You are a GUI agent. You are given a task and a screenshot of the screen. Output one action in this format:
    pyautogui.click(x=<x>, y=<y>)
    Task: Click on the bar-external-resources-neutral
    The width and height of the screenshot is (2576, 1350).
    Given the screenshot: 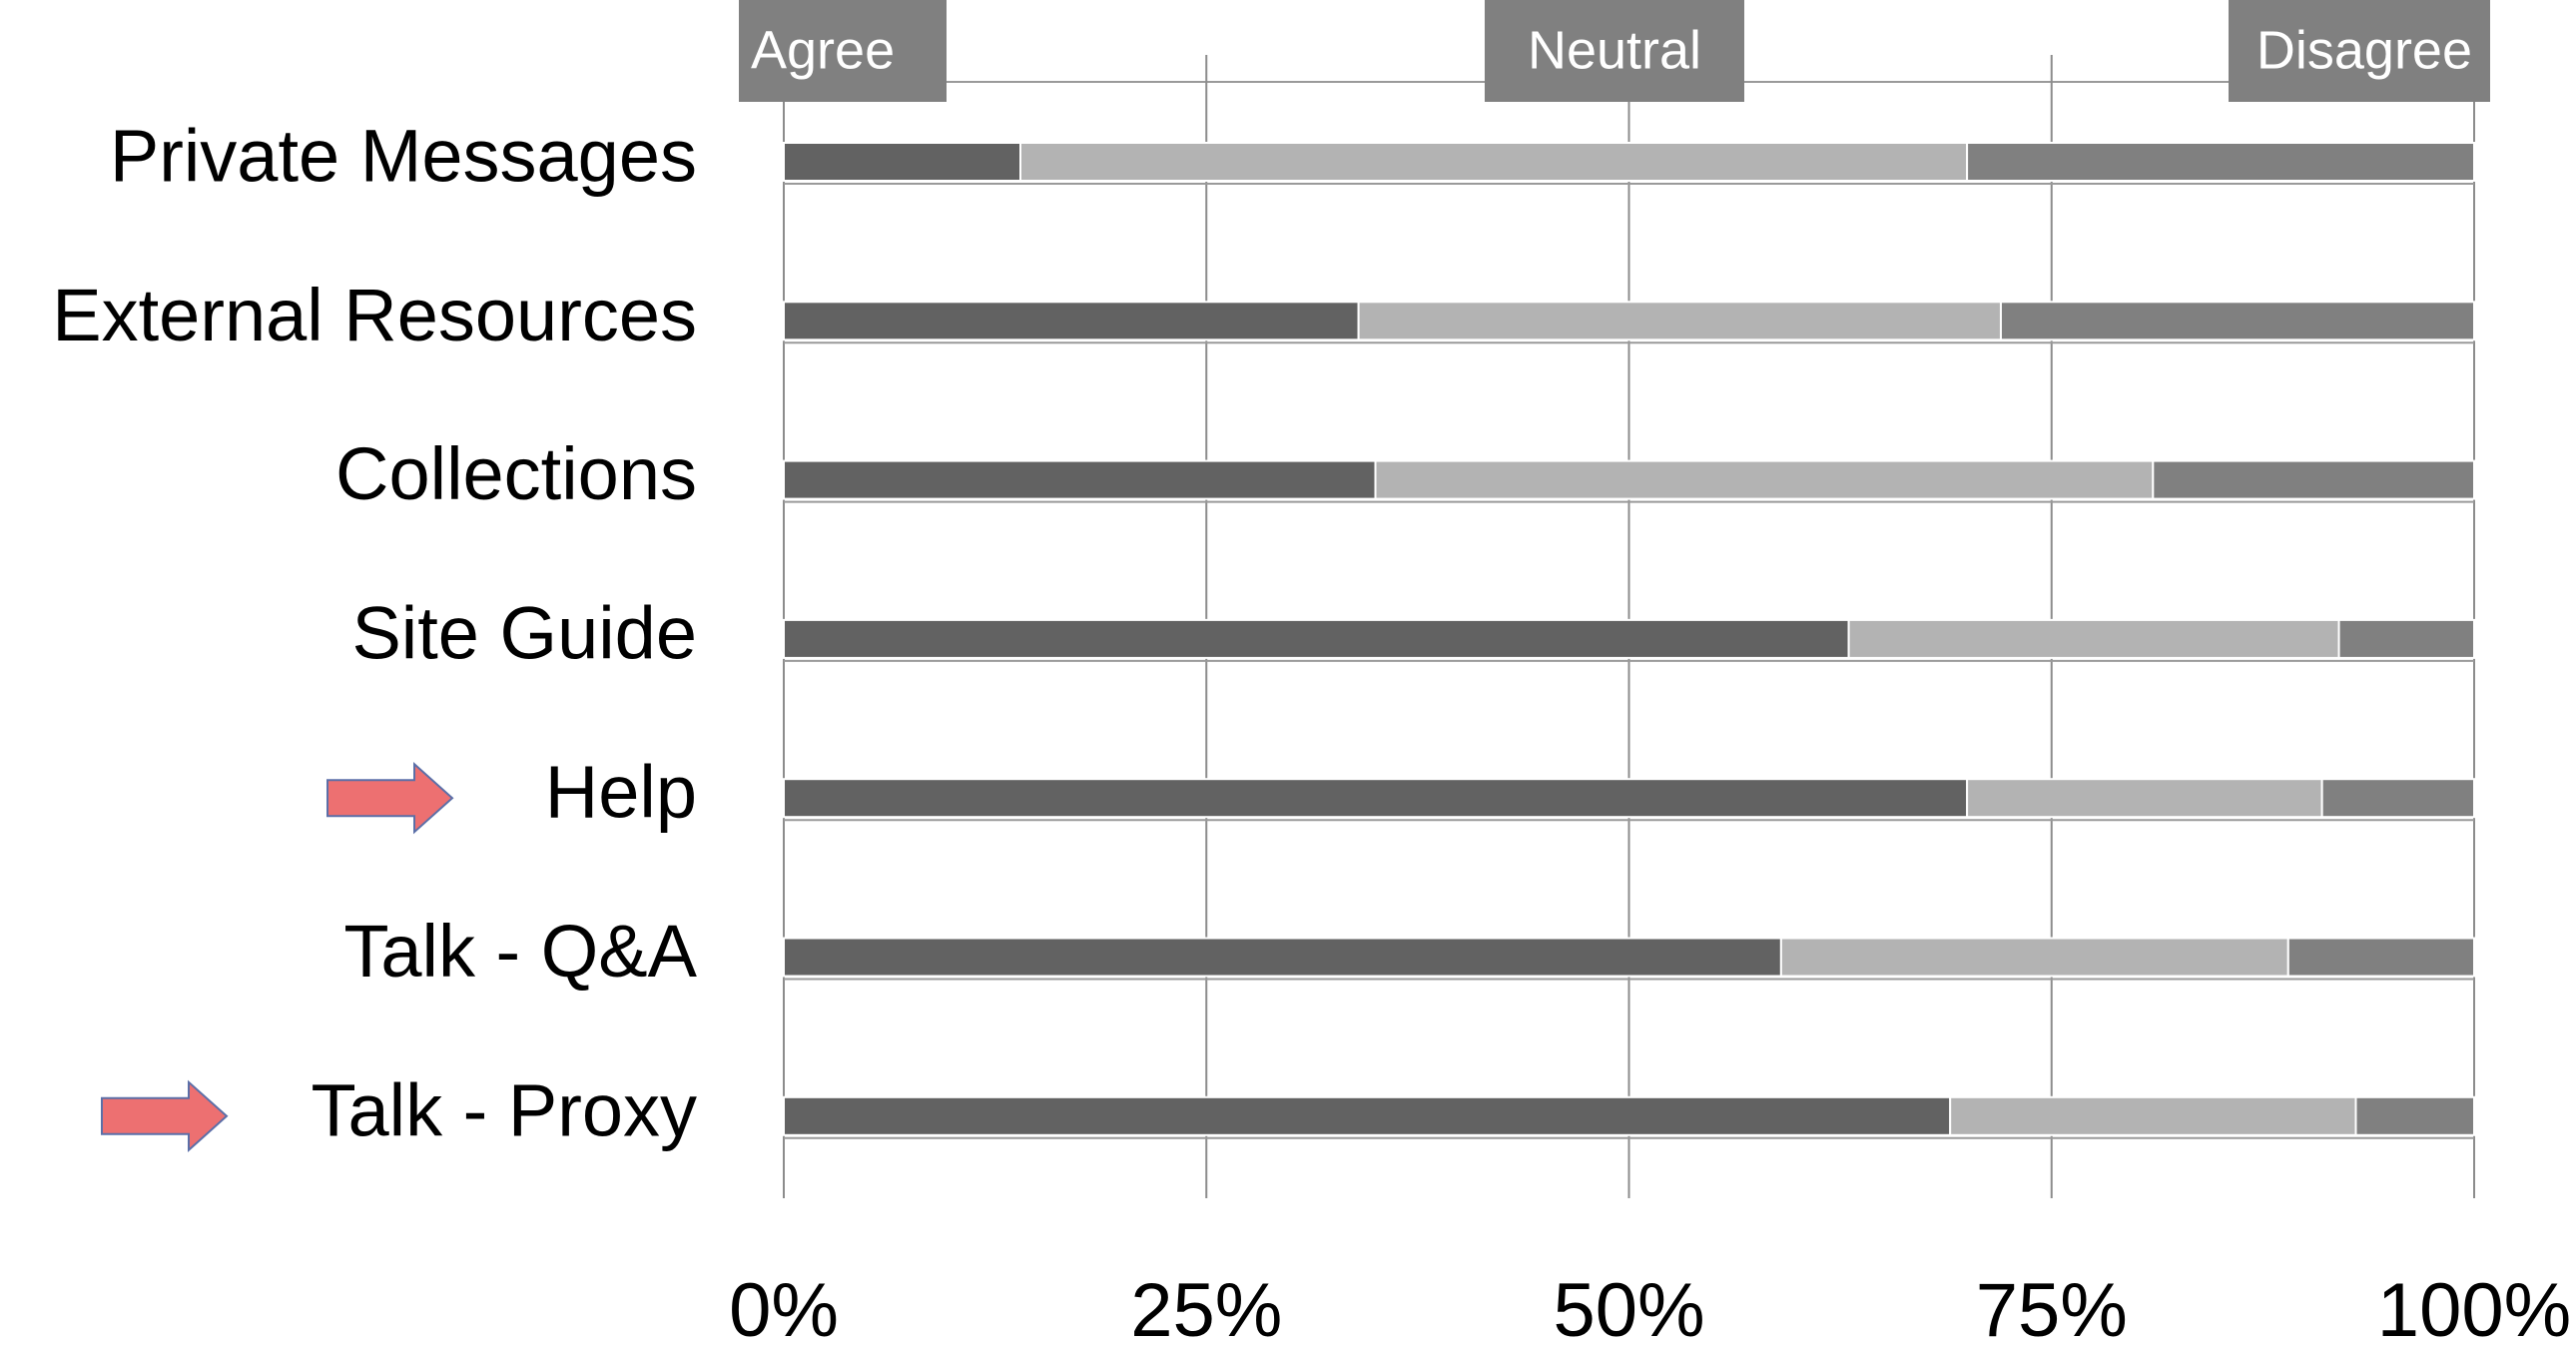 What is the action you would take?
    pyautogui.click(x=1679, y=321)
    